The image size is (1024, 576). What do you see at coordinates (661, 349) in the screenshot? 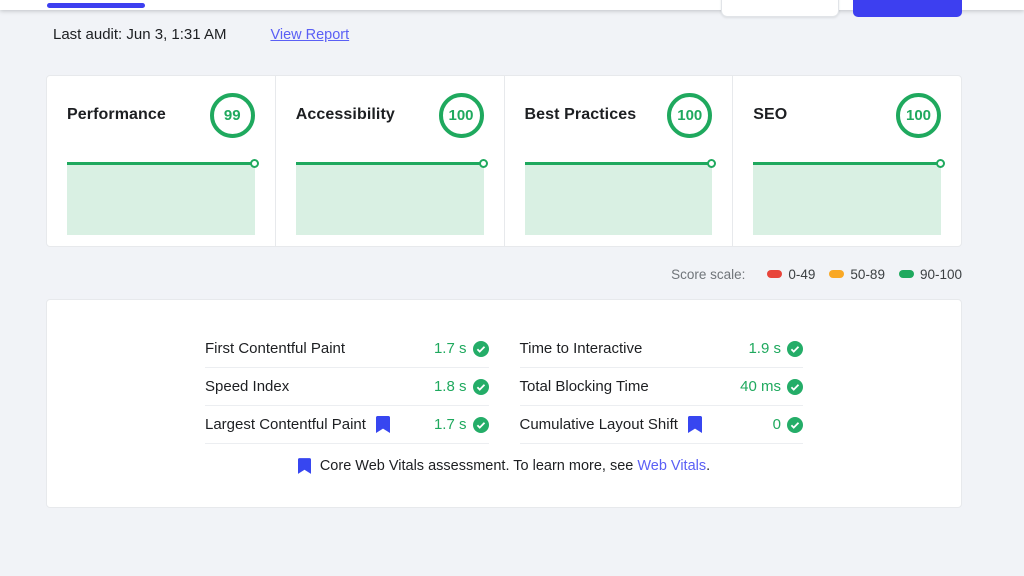
I see `metric-row-time-to-interactive: Time to Interactive 1.9 s` at bounding box center [661, 349].